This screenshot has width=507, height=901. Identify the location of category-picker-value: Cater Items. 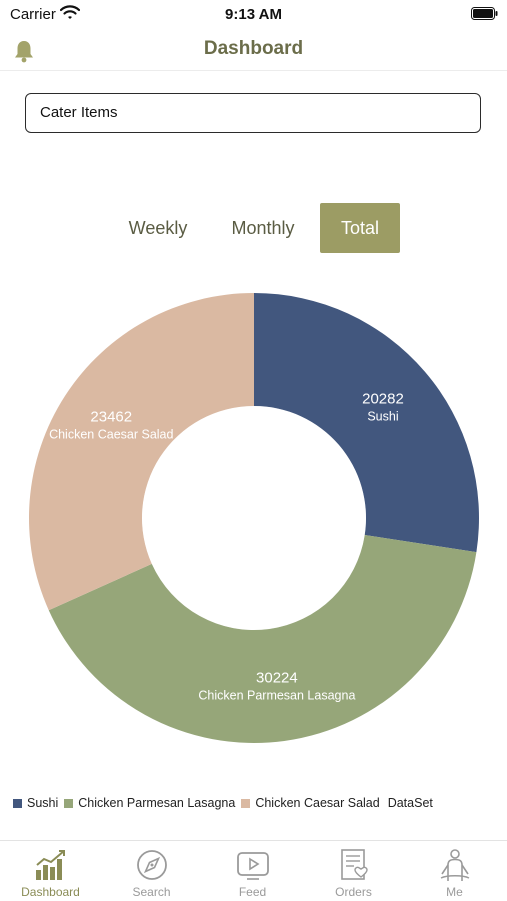
(79, 112).